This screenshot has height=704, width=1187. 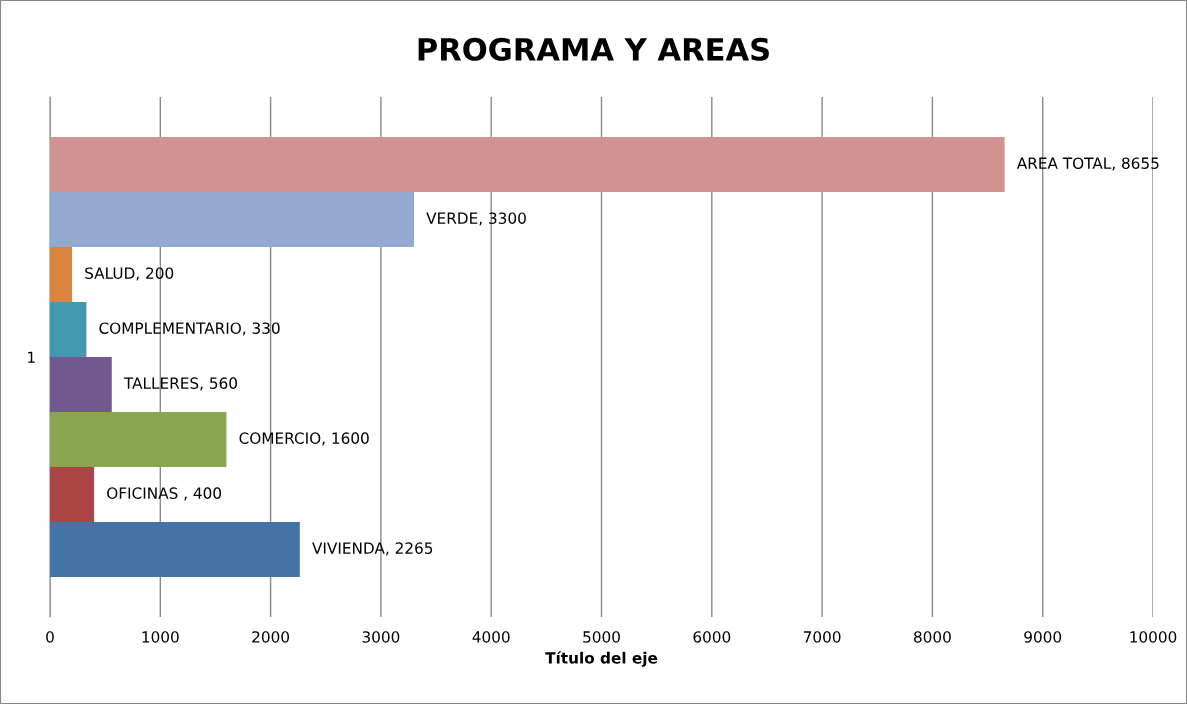 I want to click on data-label: VERDE, 3300, so click(x=476, y=219).